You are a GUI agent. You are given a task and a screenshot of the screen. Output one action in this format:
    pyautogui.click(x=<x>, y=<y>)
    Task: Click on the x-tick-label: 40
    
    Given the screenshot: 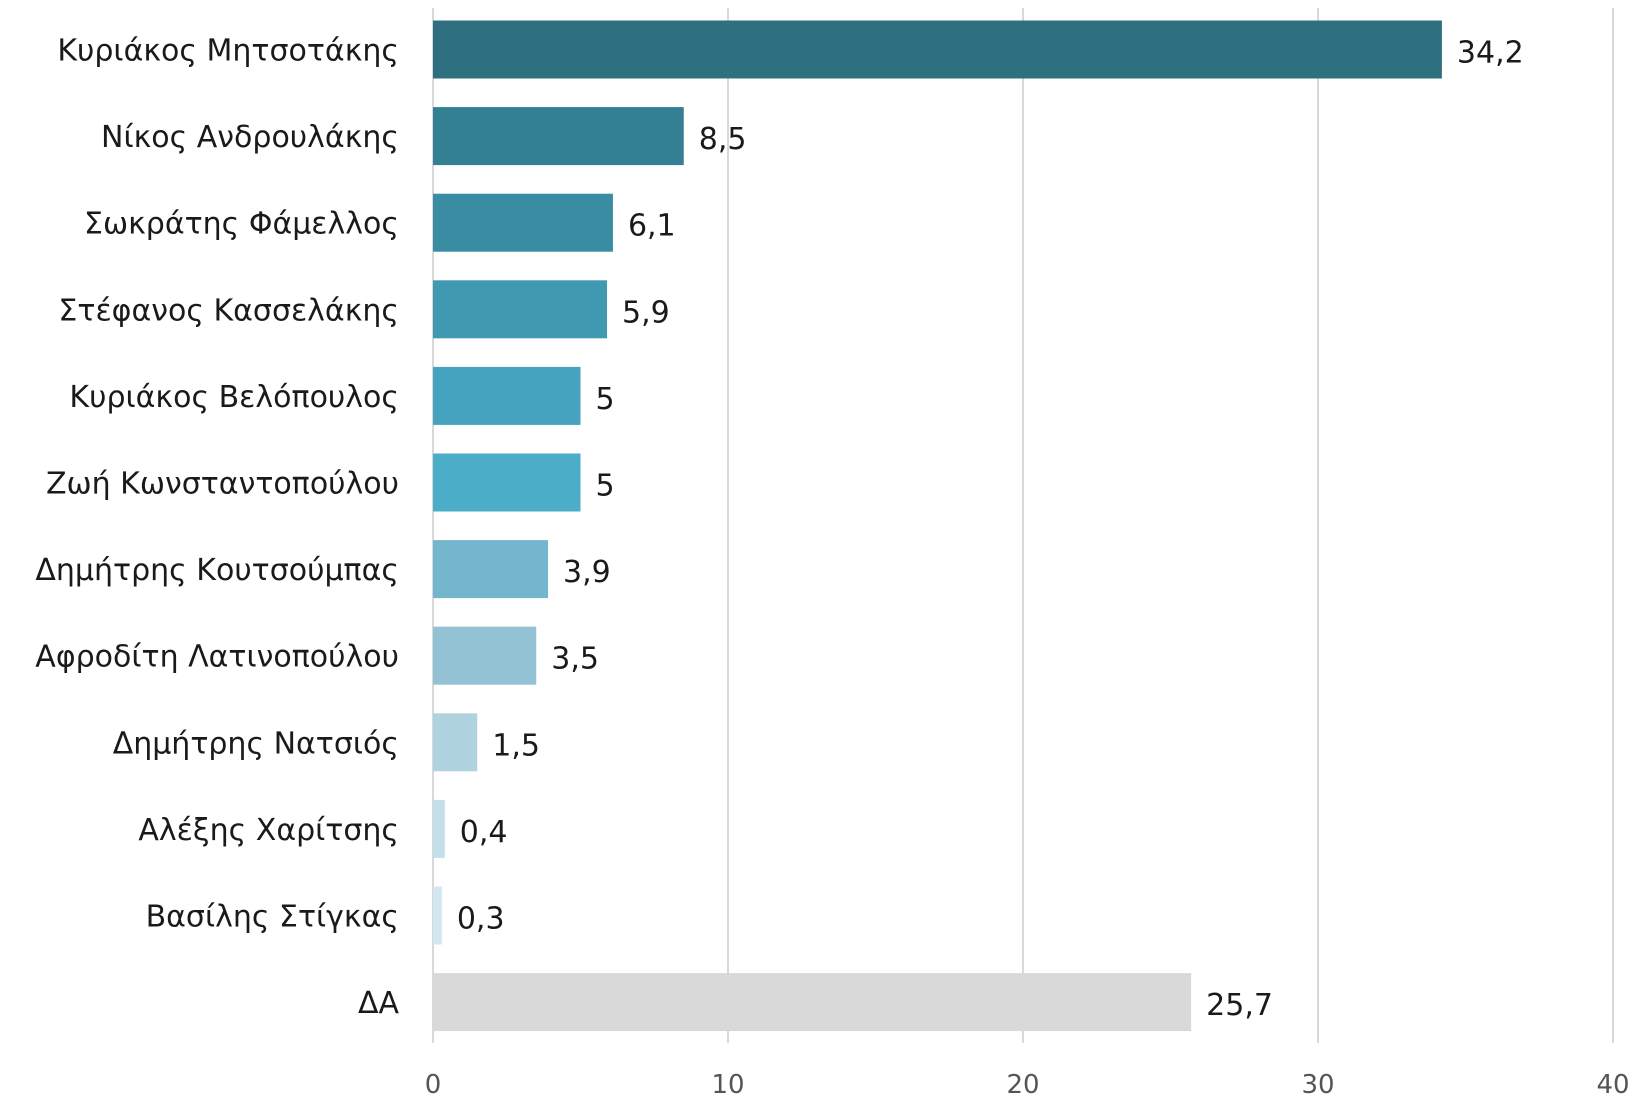 What is the action you would take?
    pyautogui.click(x=1612, y=1083)
    